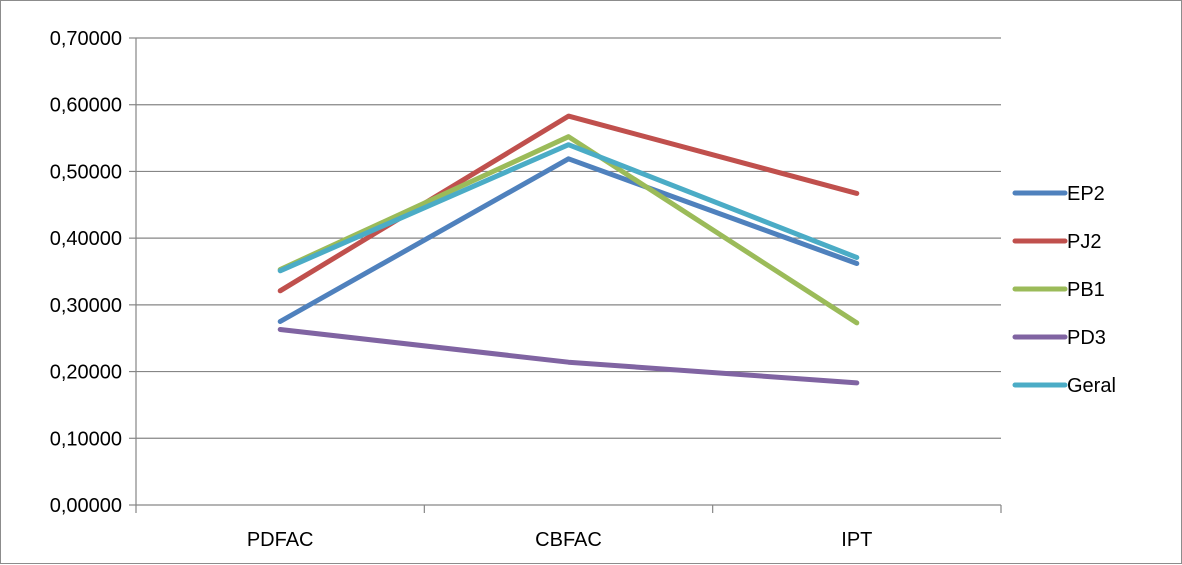 The image size is (1182, 565). What do you see at coordinates (1086, 290) in the screenshot?
I see `legend-label: PB1` at bounding box center [1086, 290].